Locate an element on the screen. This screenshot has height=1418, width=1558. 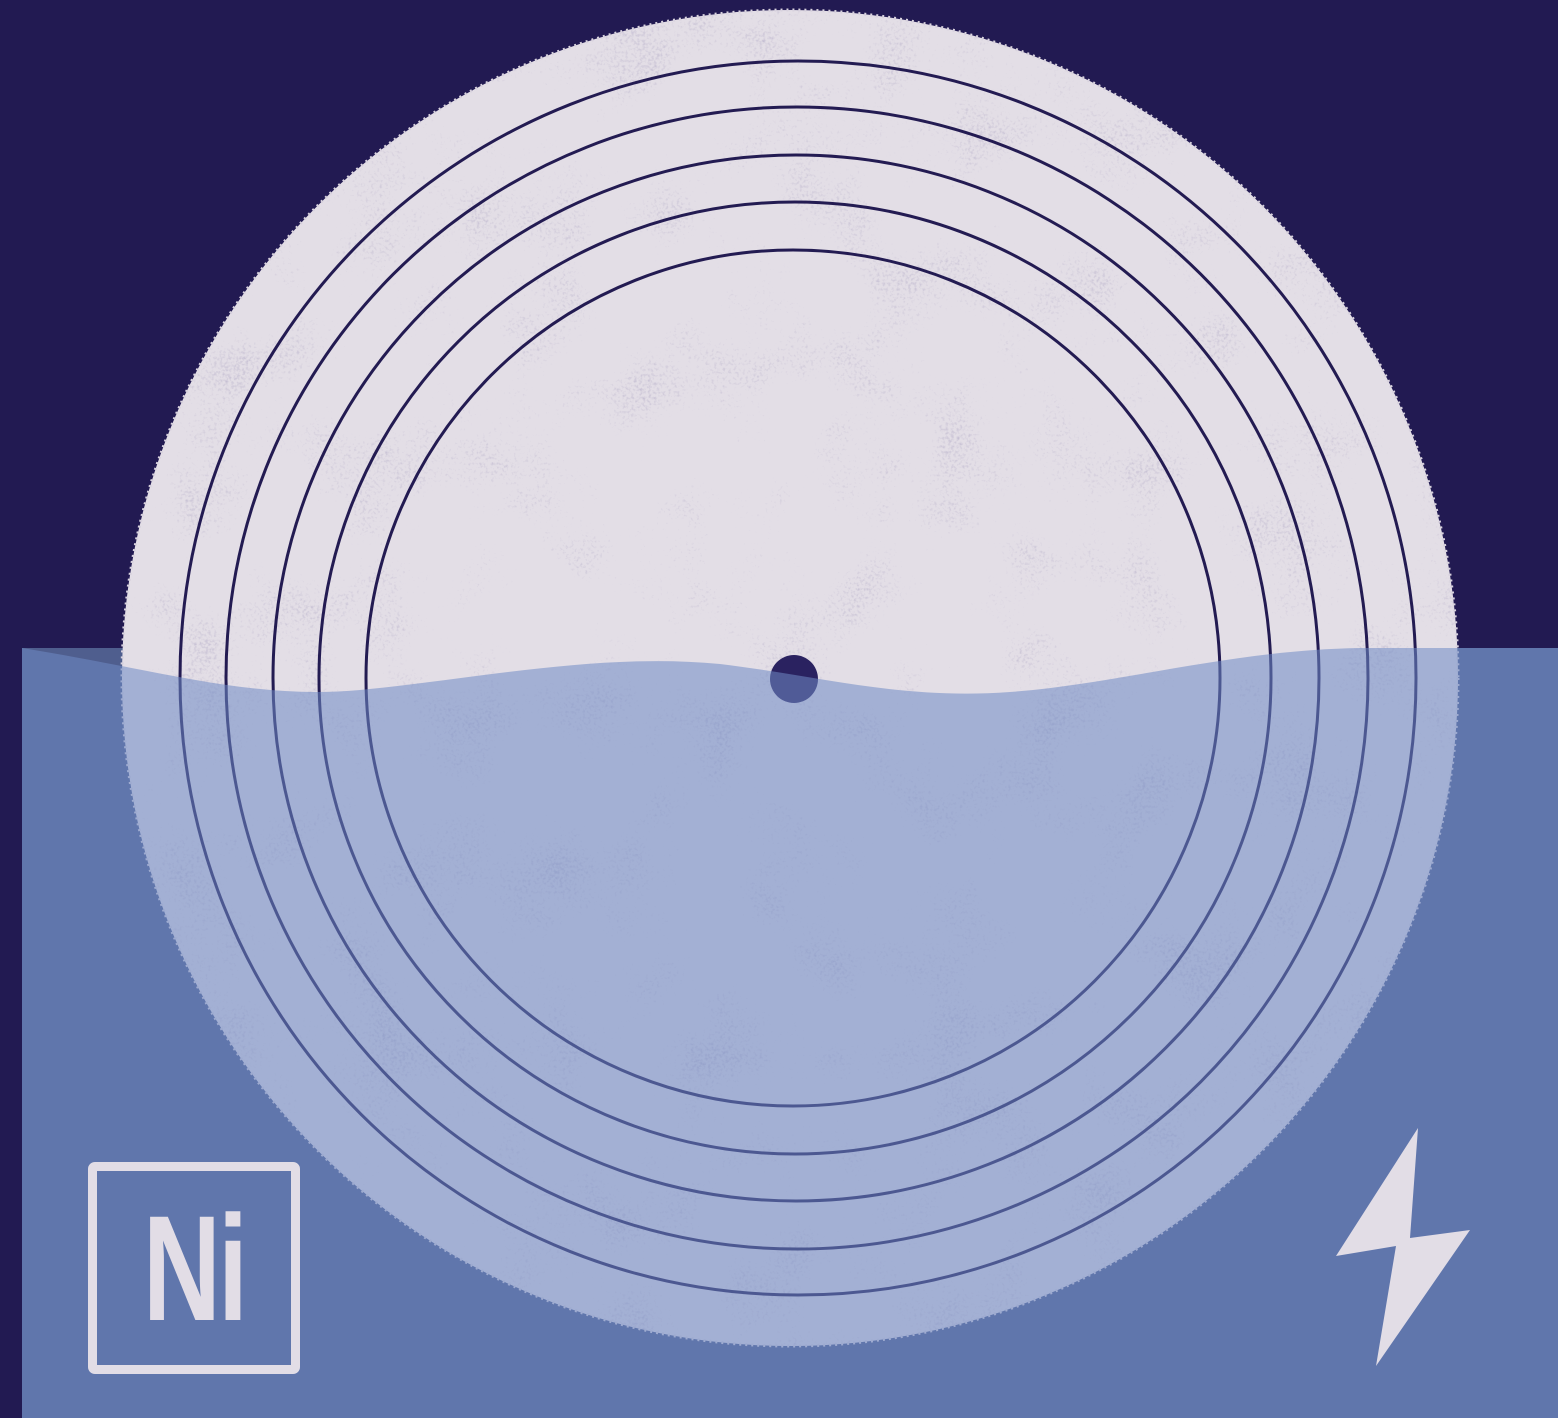
element-badge: Ni is located at coordinates (194, 1268).